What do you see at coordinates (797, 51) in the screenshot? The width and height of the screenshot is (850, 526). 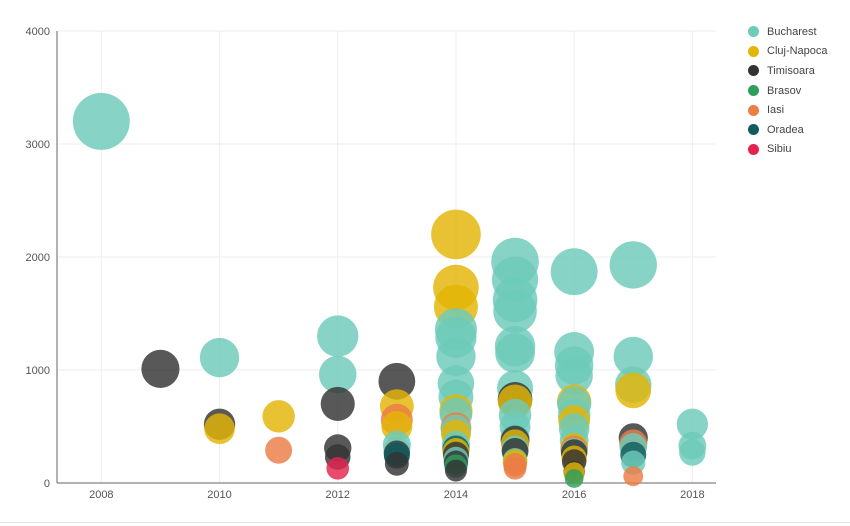 I see `legend-label: Cluj-Napoca` at bounding box center [797, 51].